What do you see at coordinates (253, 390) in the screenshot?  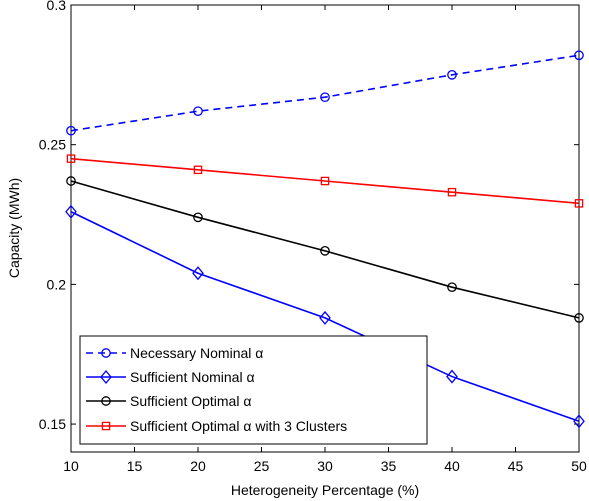 I see `legend-box` at bounding box center [253, 390].